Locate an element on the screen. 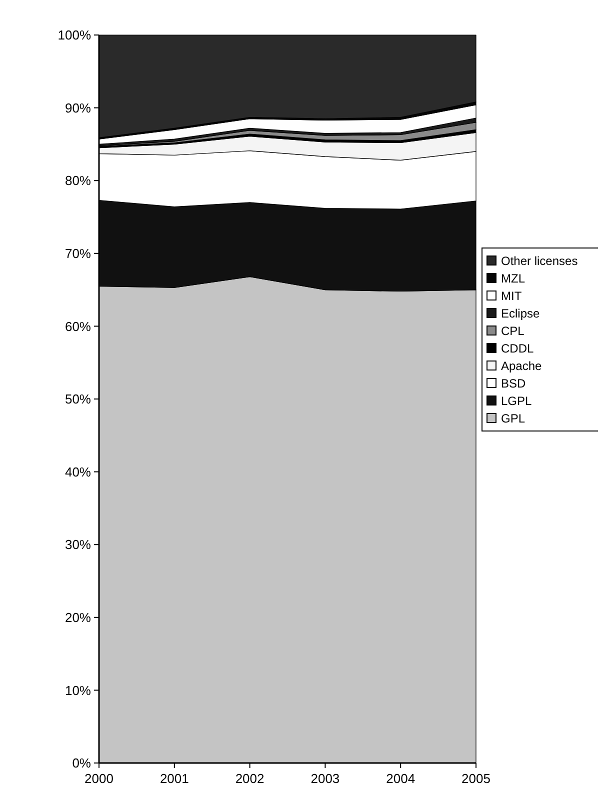 This screenshot has width=606, height=806. y-tick-label: 30% is located at coordinates (78, 544).